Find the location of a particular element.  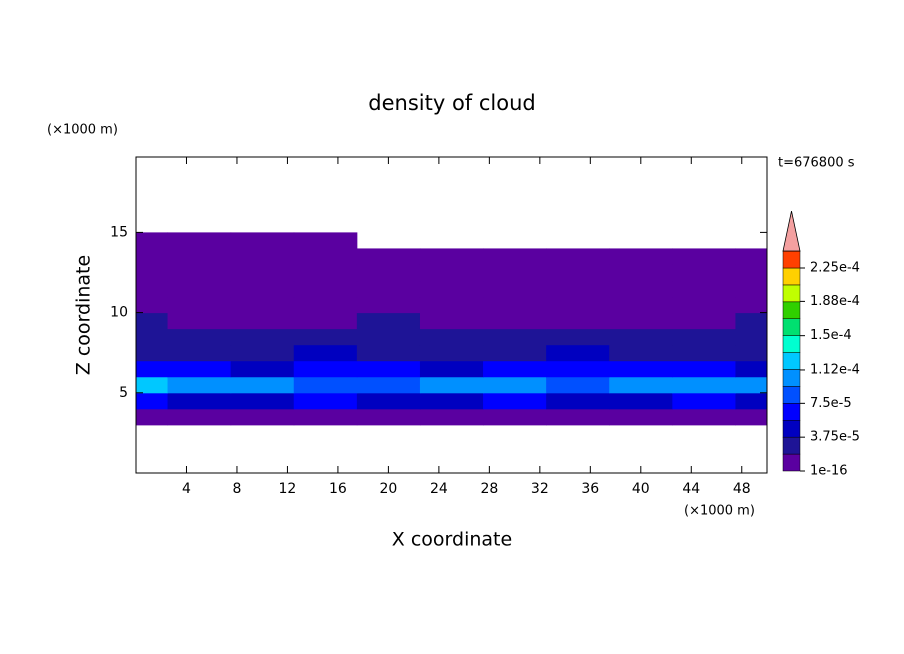

y-axis-label: Z coordinate is located at coordinates (84, 315).